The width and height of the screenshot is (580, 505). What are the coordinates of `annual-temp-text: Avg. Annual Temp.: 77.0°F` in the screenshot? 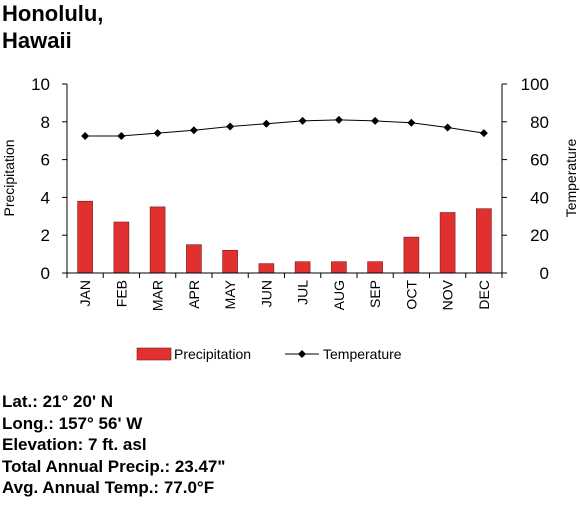 It's located at (108, 487).